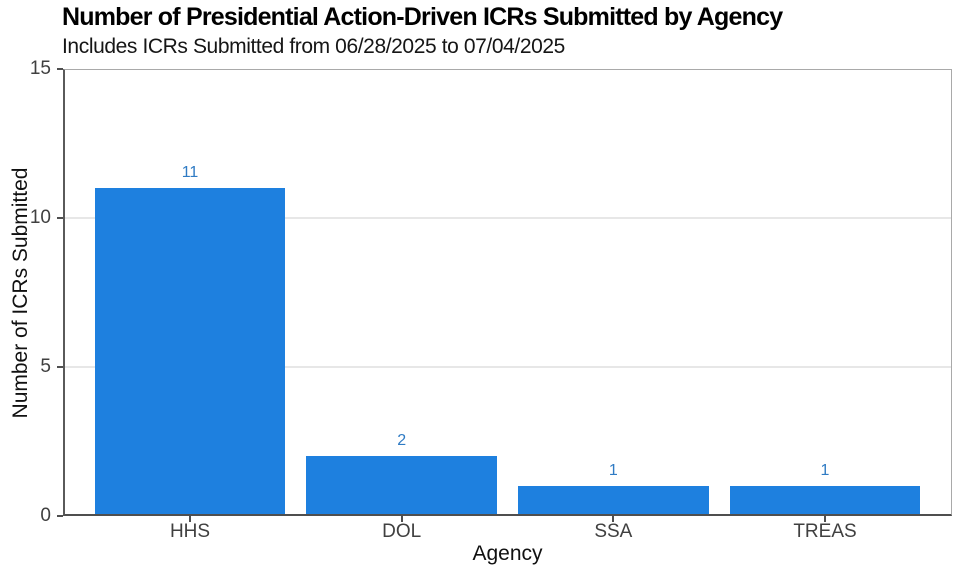  Describe the element at coordinates (402, 531) in the screenshot. I see `x-tick-label-dol: DOL` at that location.